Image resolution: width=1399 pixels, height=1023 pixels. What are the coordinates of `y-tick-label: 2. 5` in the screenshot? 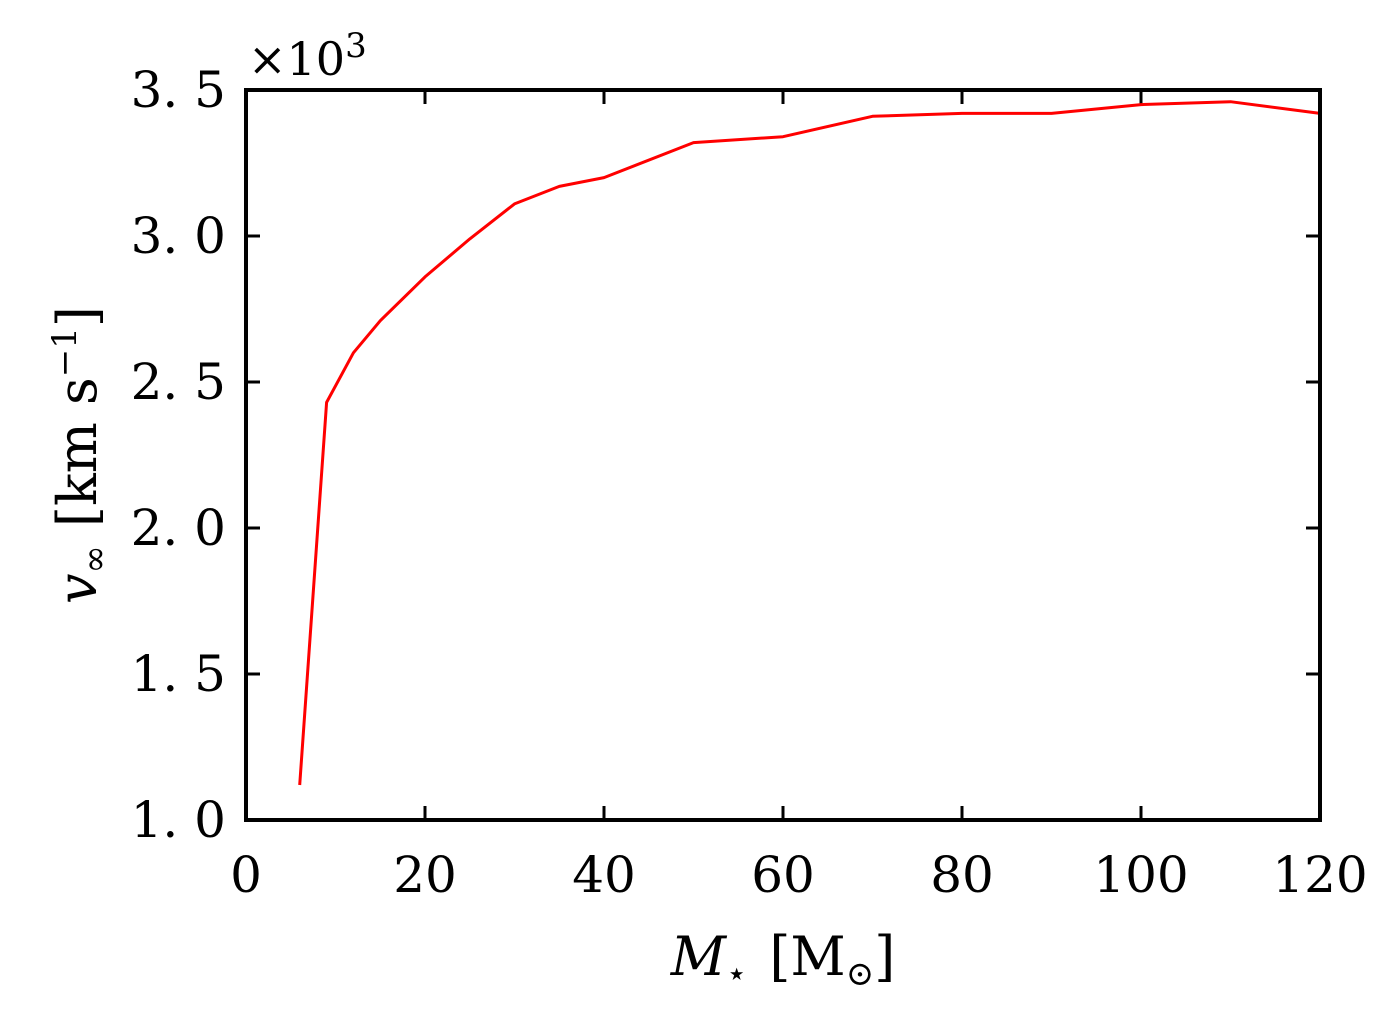 It's located at (178, 382).